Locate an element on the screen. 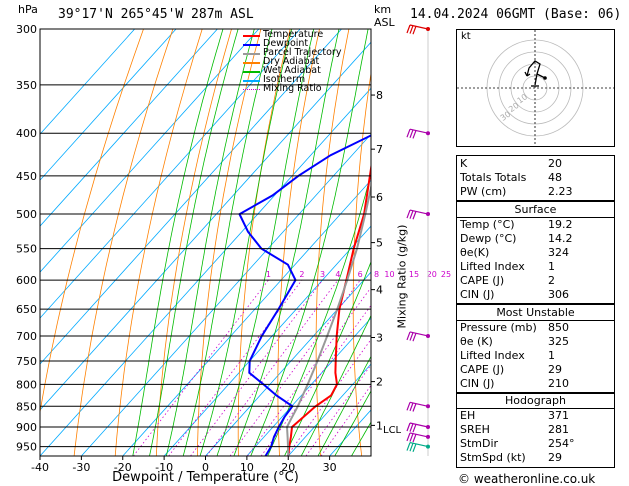 This screenshot has height=486, width=629. indices-section-title: Surface is located at coordinates (535, 209).